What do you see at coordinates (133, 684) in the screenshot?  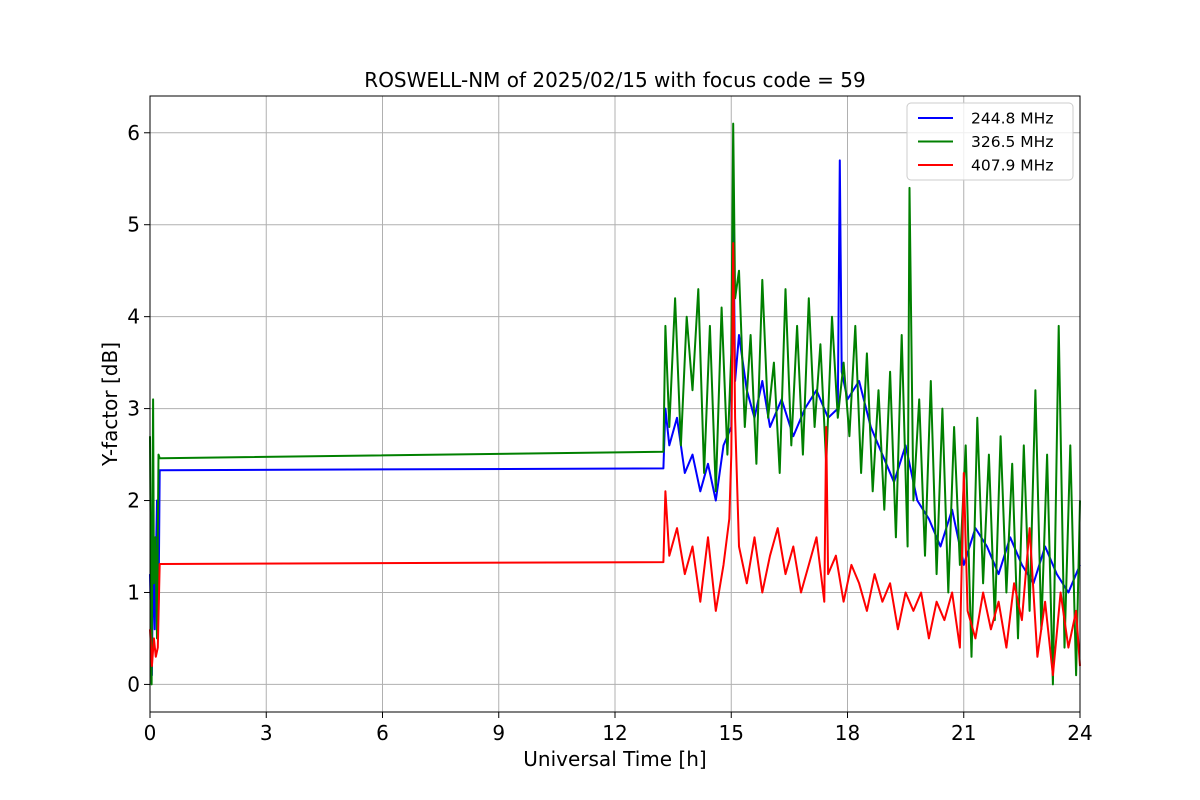 I see `y-tick-label: 0` at bounding box center [133, 684].